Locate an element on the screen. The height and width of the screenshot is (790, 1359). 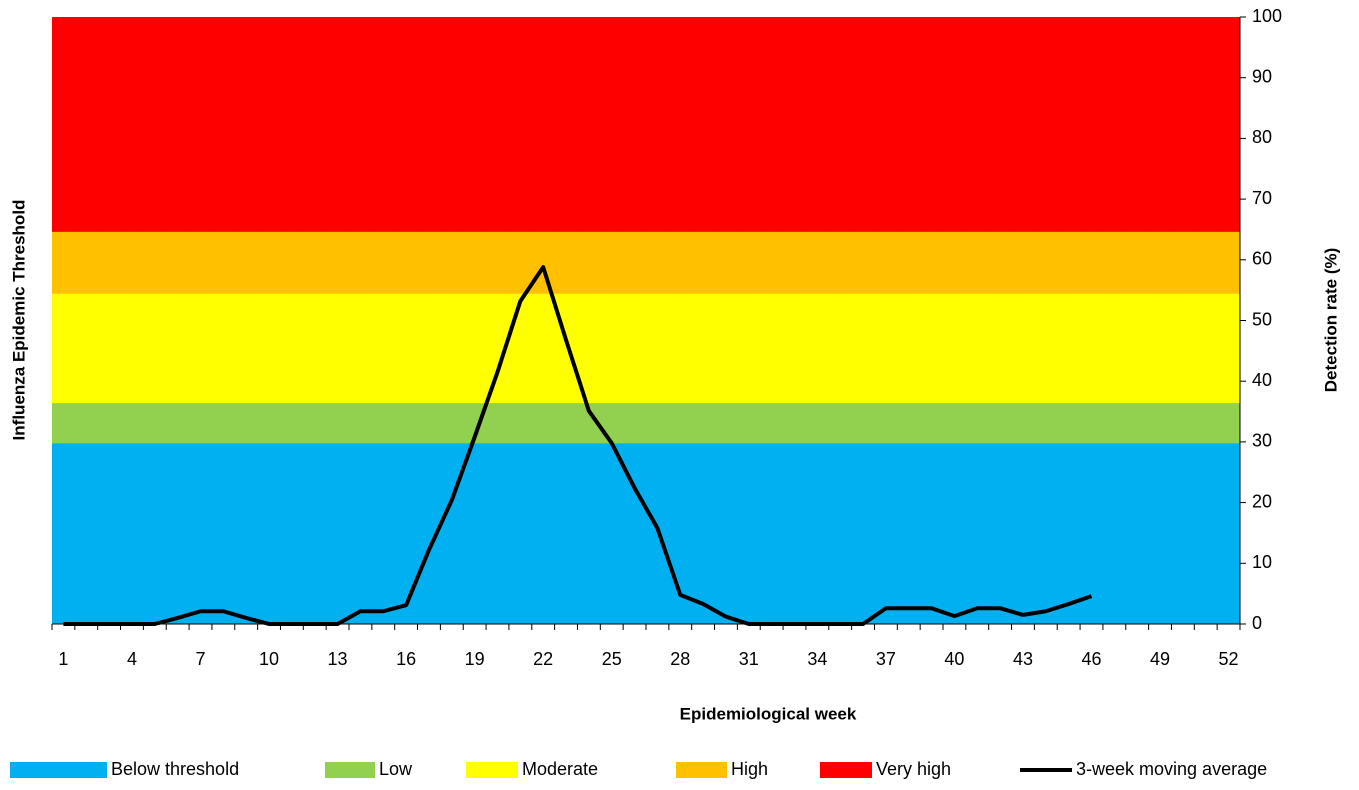
x-tick-label: 19 is located at coordinates (475, 659).